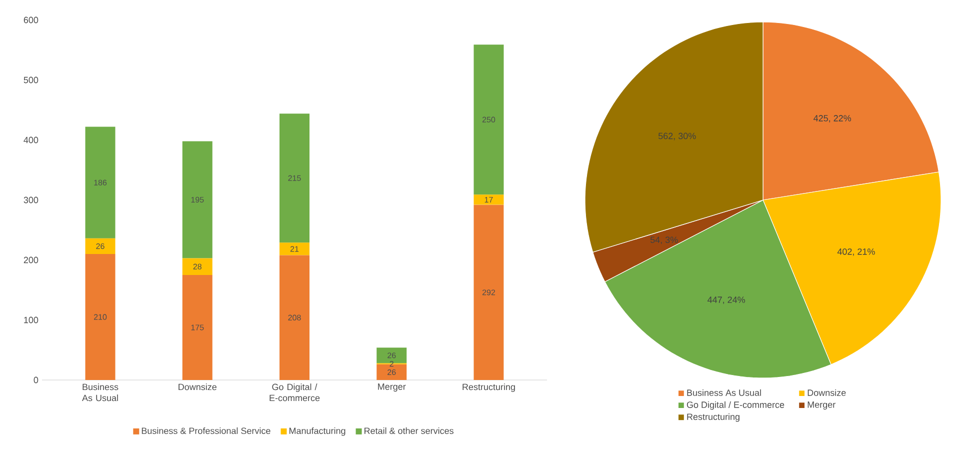 Image resolution: width=958 pixels, height=463 pixels. What do you see at coordinates (36, 380) in the screenshot?
I see `y-tick-label: 0` at bounding box center [36, 380].